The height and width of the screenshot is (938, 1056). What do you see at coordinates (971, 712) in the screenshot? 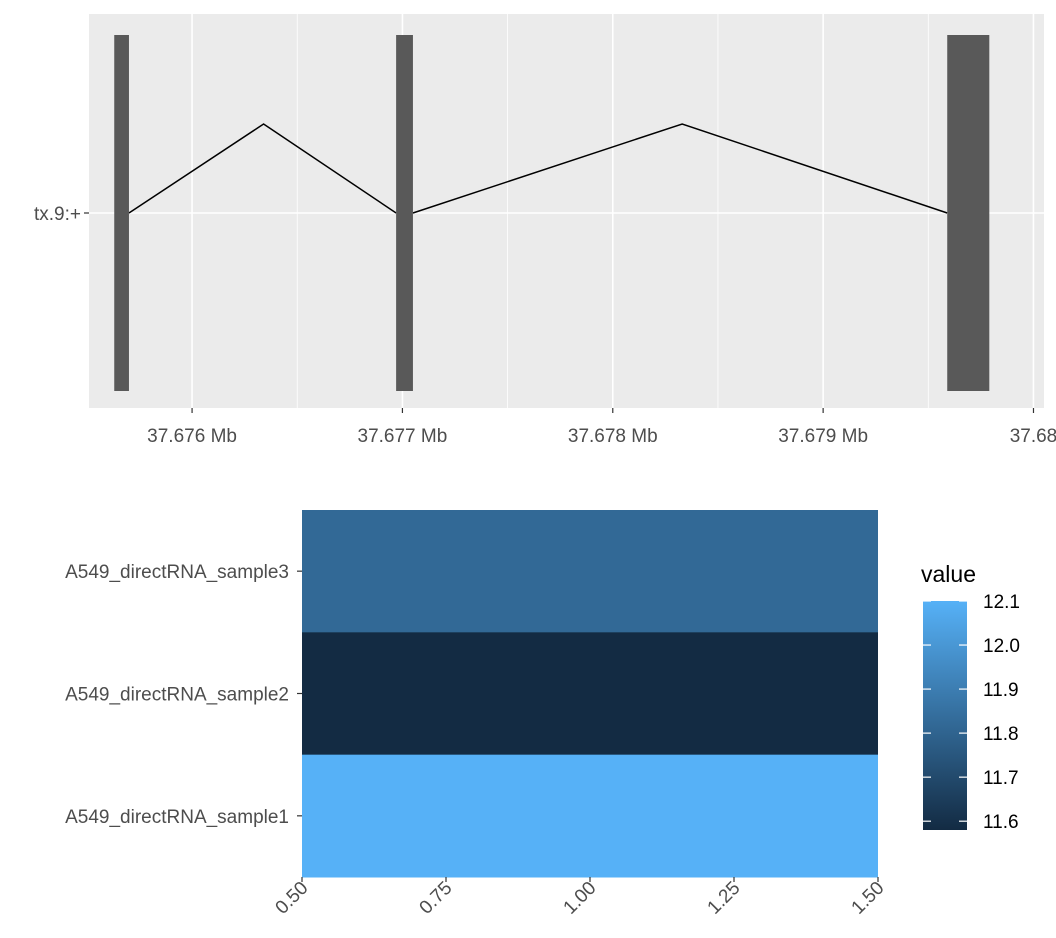
I see `legend-ticks: 12.1 12.0 11.9 11.8 11.7 11.6` at bounding box center [971, 712].